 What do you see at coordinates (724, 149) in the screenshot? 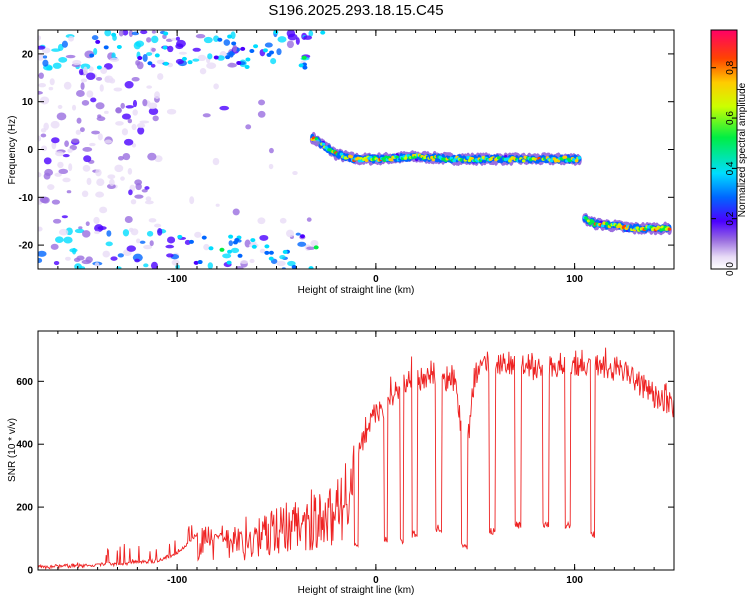
I see `colorbar-gradient` at bounding box center [724, 149].